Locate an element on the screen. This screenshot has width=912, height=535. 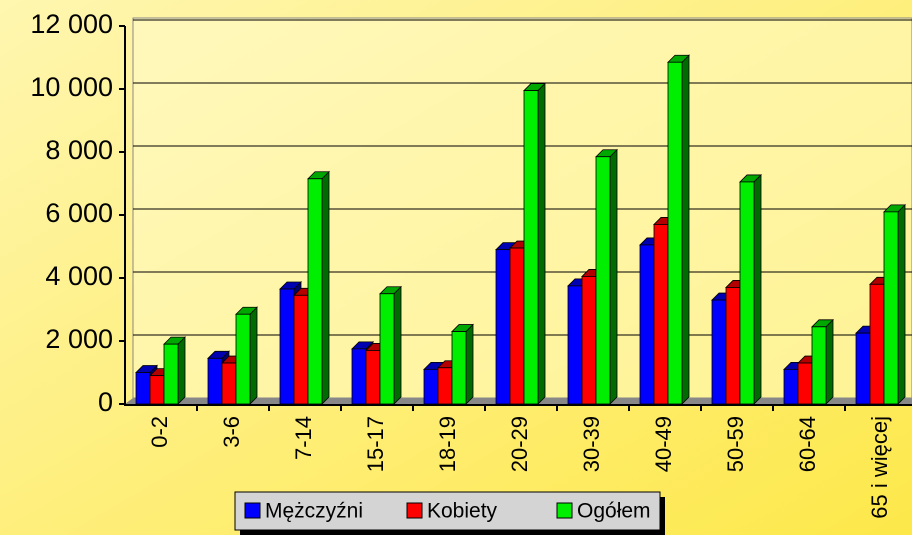
y-tick-label: 8 000 is located at coordinates (79, 150).